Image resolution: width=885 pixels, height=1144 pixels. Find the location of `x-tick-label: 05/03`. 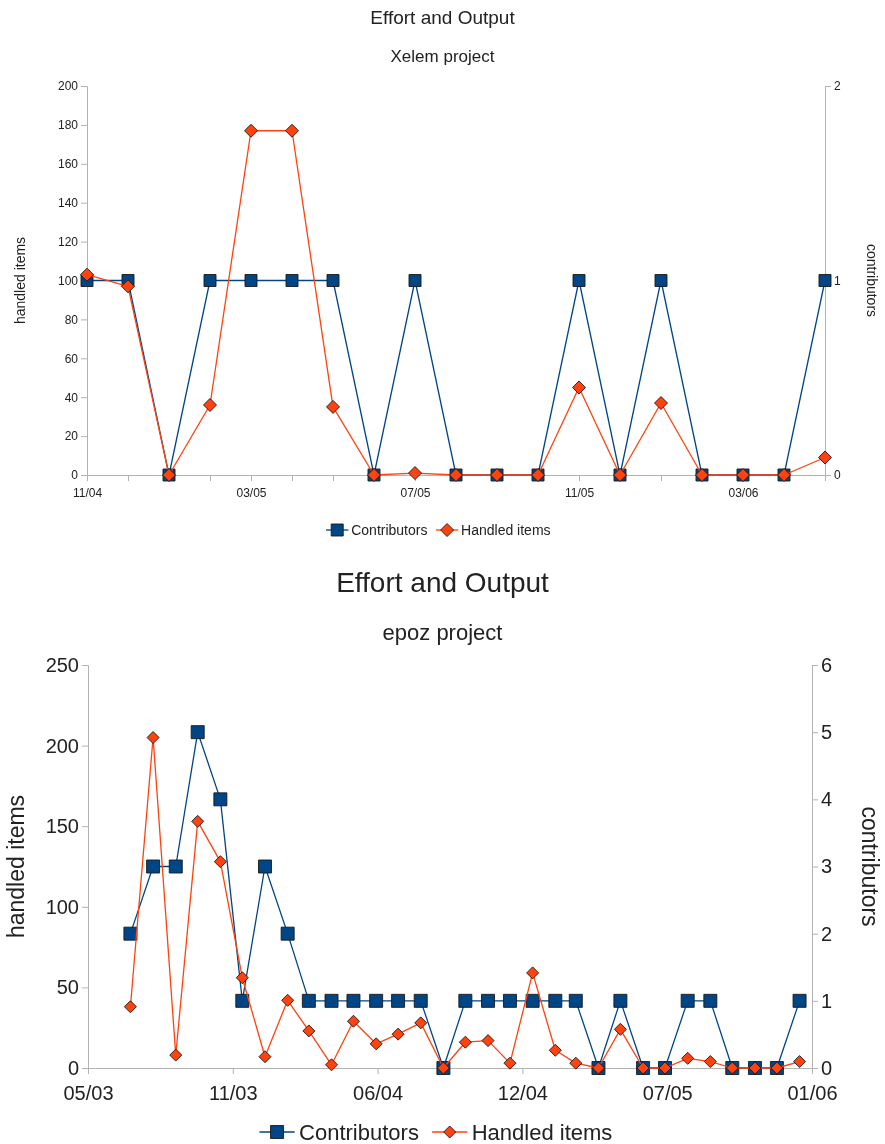

x-tick-label: 05/03 is located at coordinates (88, 1093).